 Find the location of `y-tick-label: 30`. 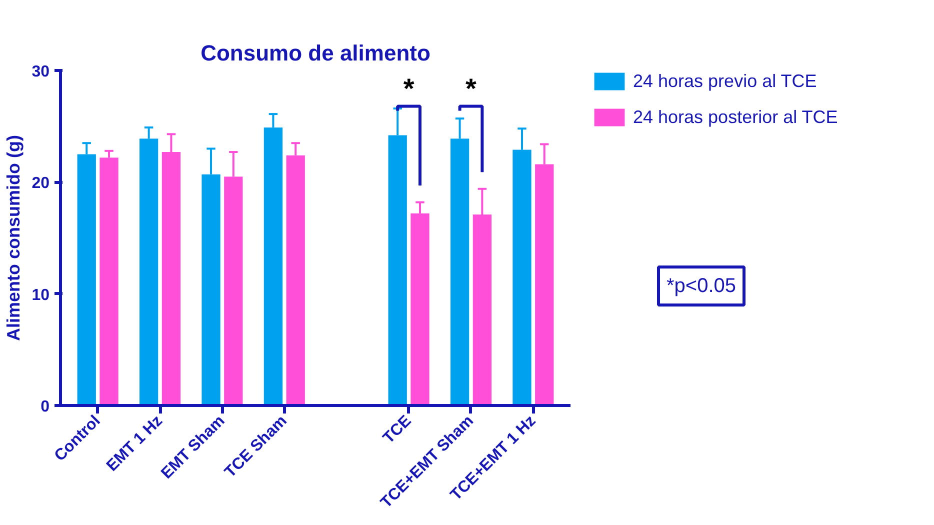

y-tick-label: 30 is located at coordinates (41, 72).